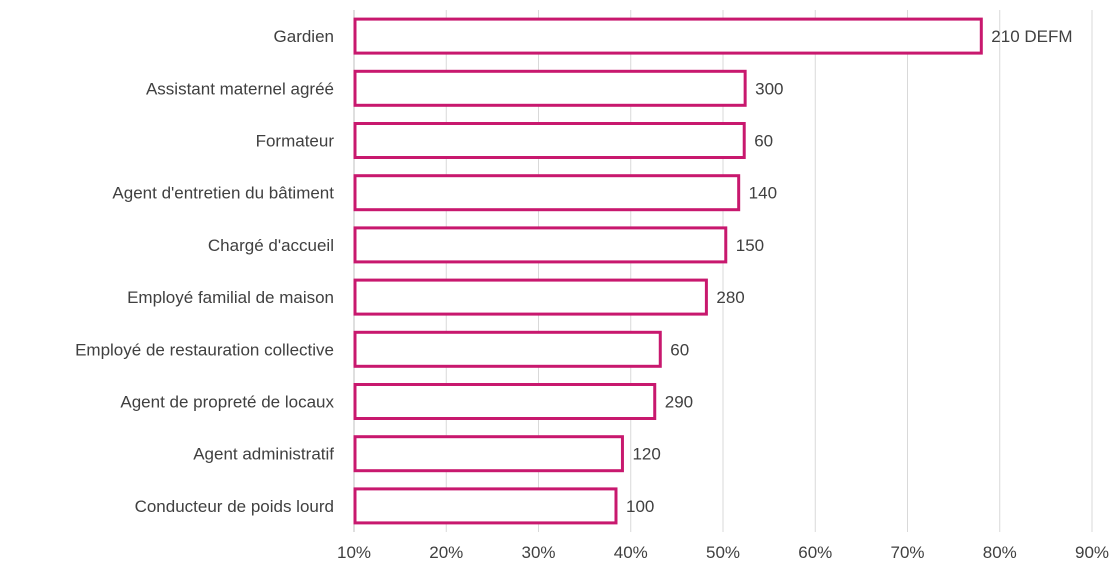 This screenshot has height=568, width=1116. I want to click on category-label: Agent administratif, so click(263, 454).